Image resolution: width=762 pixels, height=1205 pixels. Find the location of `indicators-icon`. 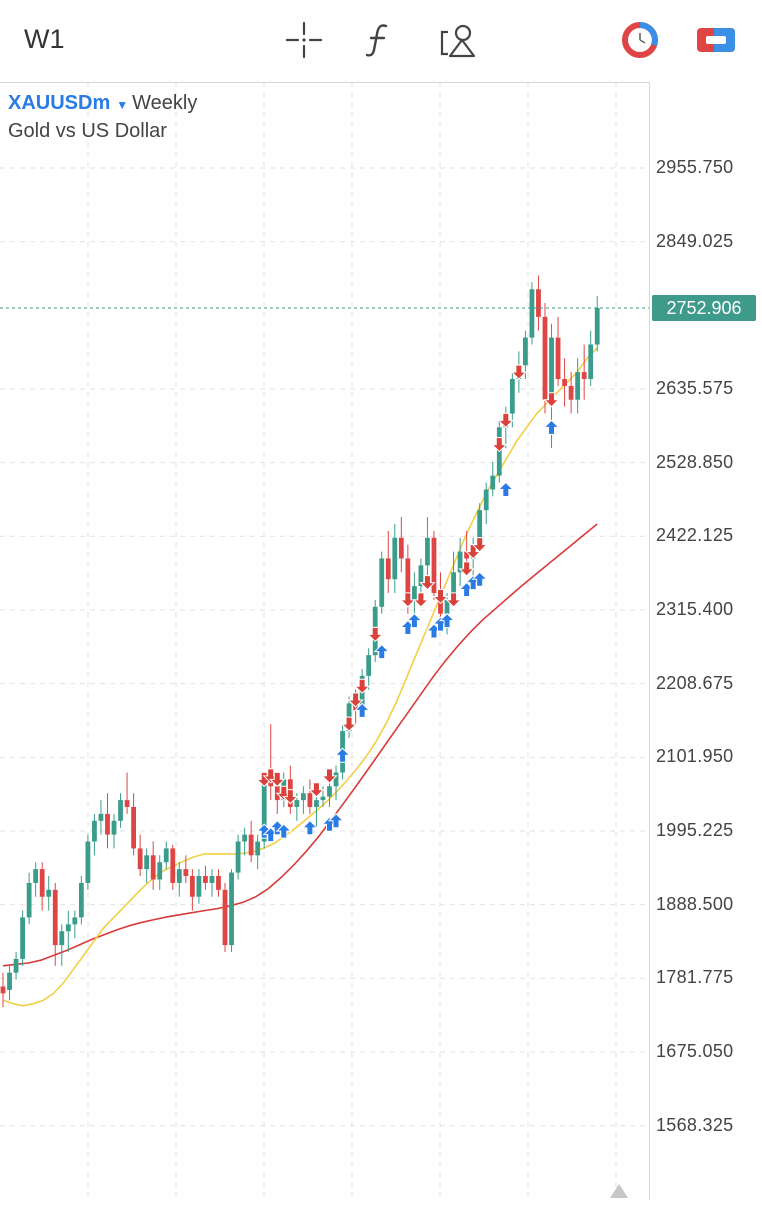

indicators-icon is located at coordinates (380, 40).